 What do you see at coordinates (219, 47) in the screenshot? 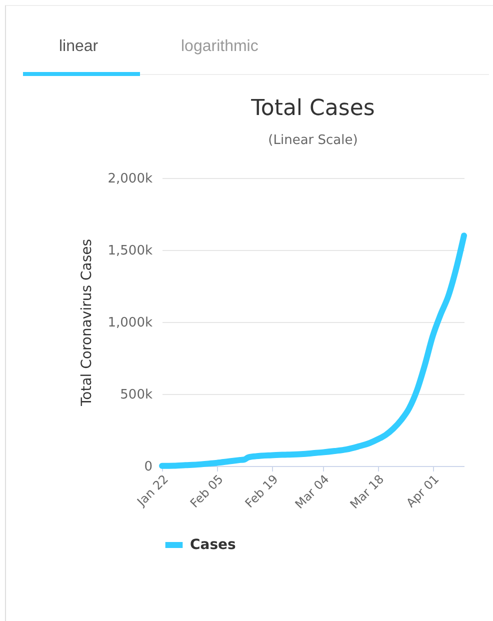
I see `text: logarithmic` at bounding box center [219, 47].